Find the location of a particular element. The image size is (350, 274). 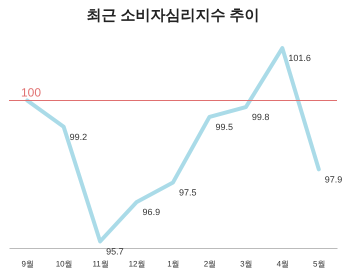

data-label: 95.7 is located at coordinates (115, 251).